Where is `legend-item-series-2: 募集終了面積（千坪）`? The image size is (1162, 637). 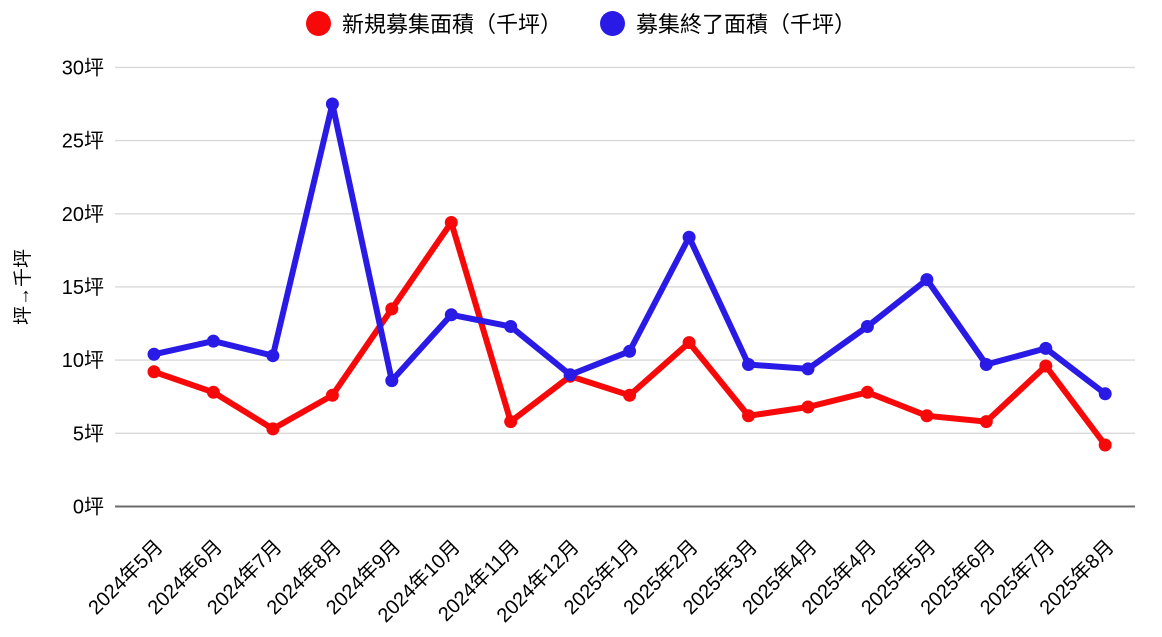 legend-item-series-2: 募集終了面積（千坪） is located at coordinates (728, 23).